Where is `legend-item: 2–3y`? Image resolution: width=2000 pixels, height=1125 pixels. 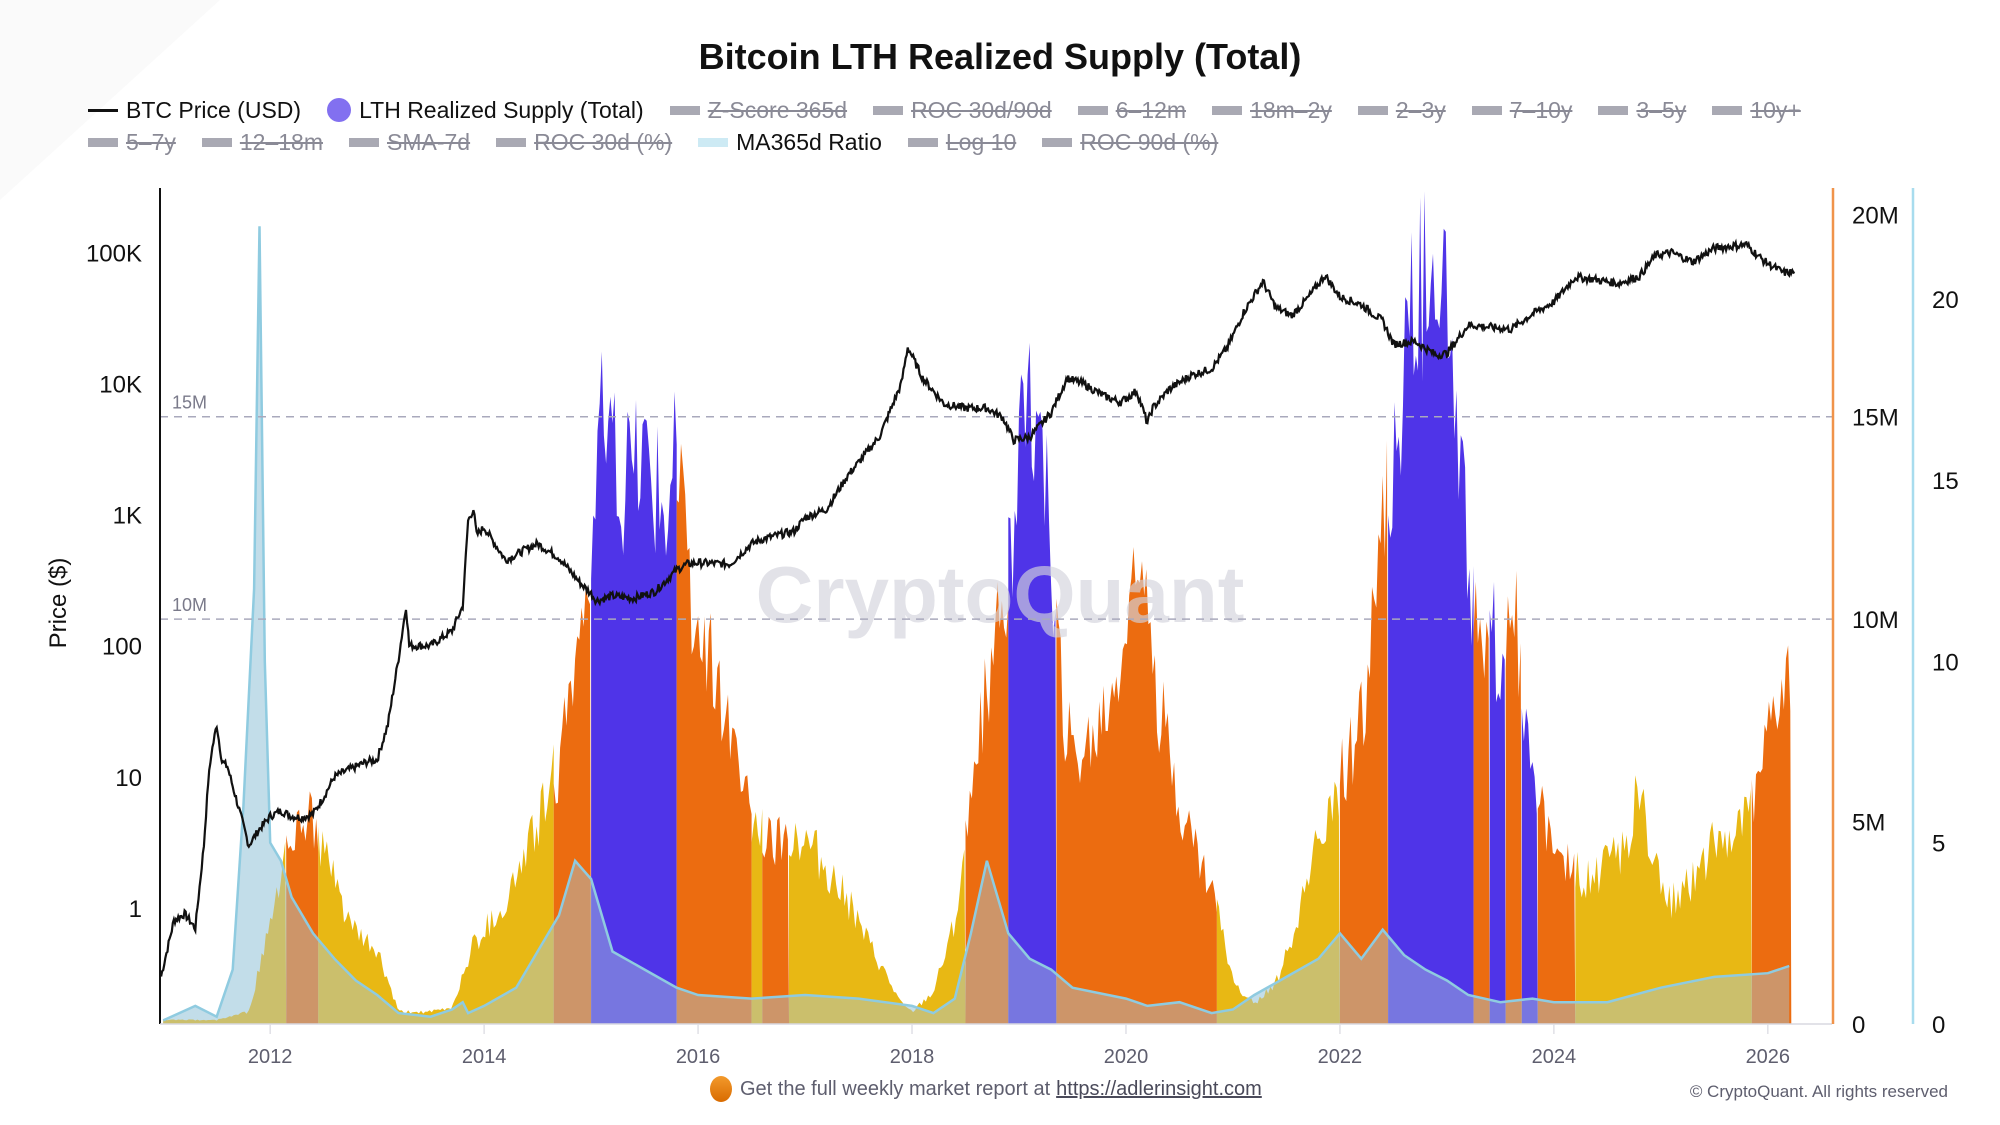
legend-item: 2–3y is located at coordinates (1401, 110).